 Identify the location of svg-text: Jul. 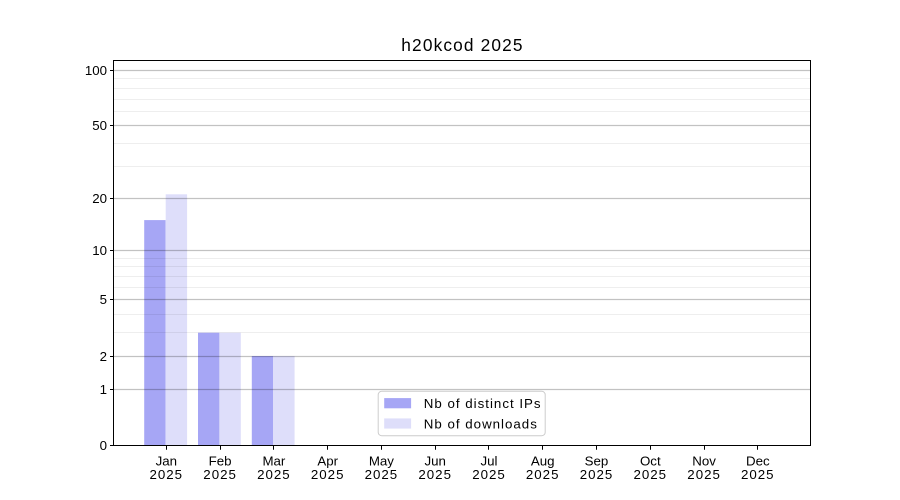
(489, 461).